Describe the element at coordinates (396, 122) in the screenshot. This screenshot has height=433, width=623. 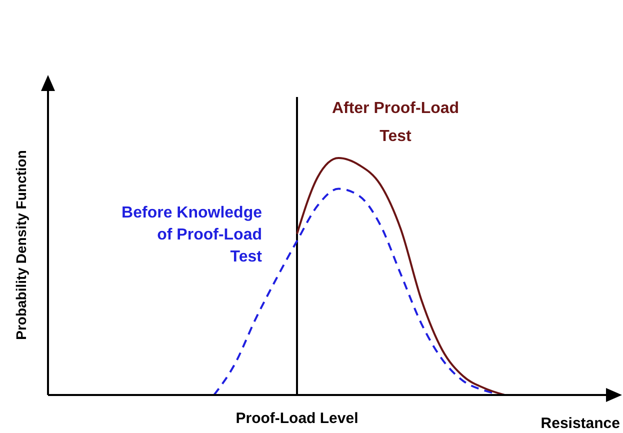
I see `series-label: After Proof-Load Test` at that location.